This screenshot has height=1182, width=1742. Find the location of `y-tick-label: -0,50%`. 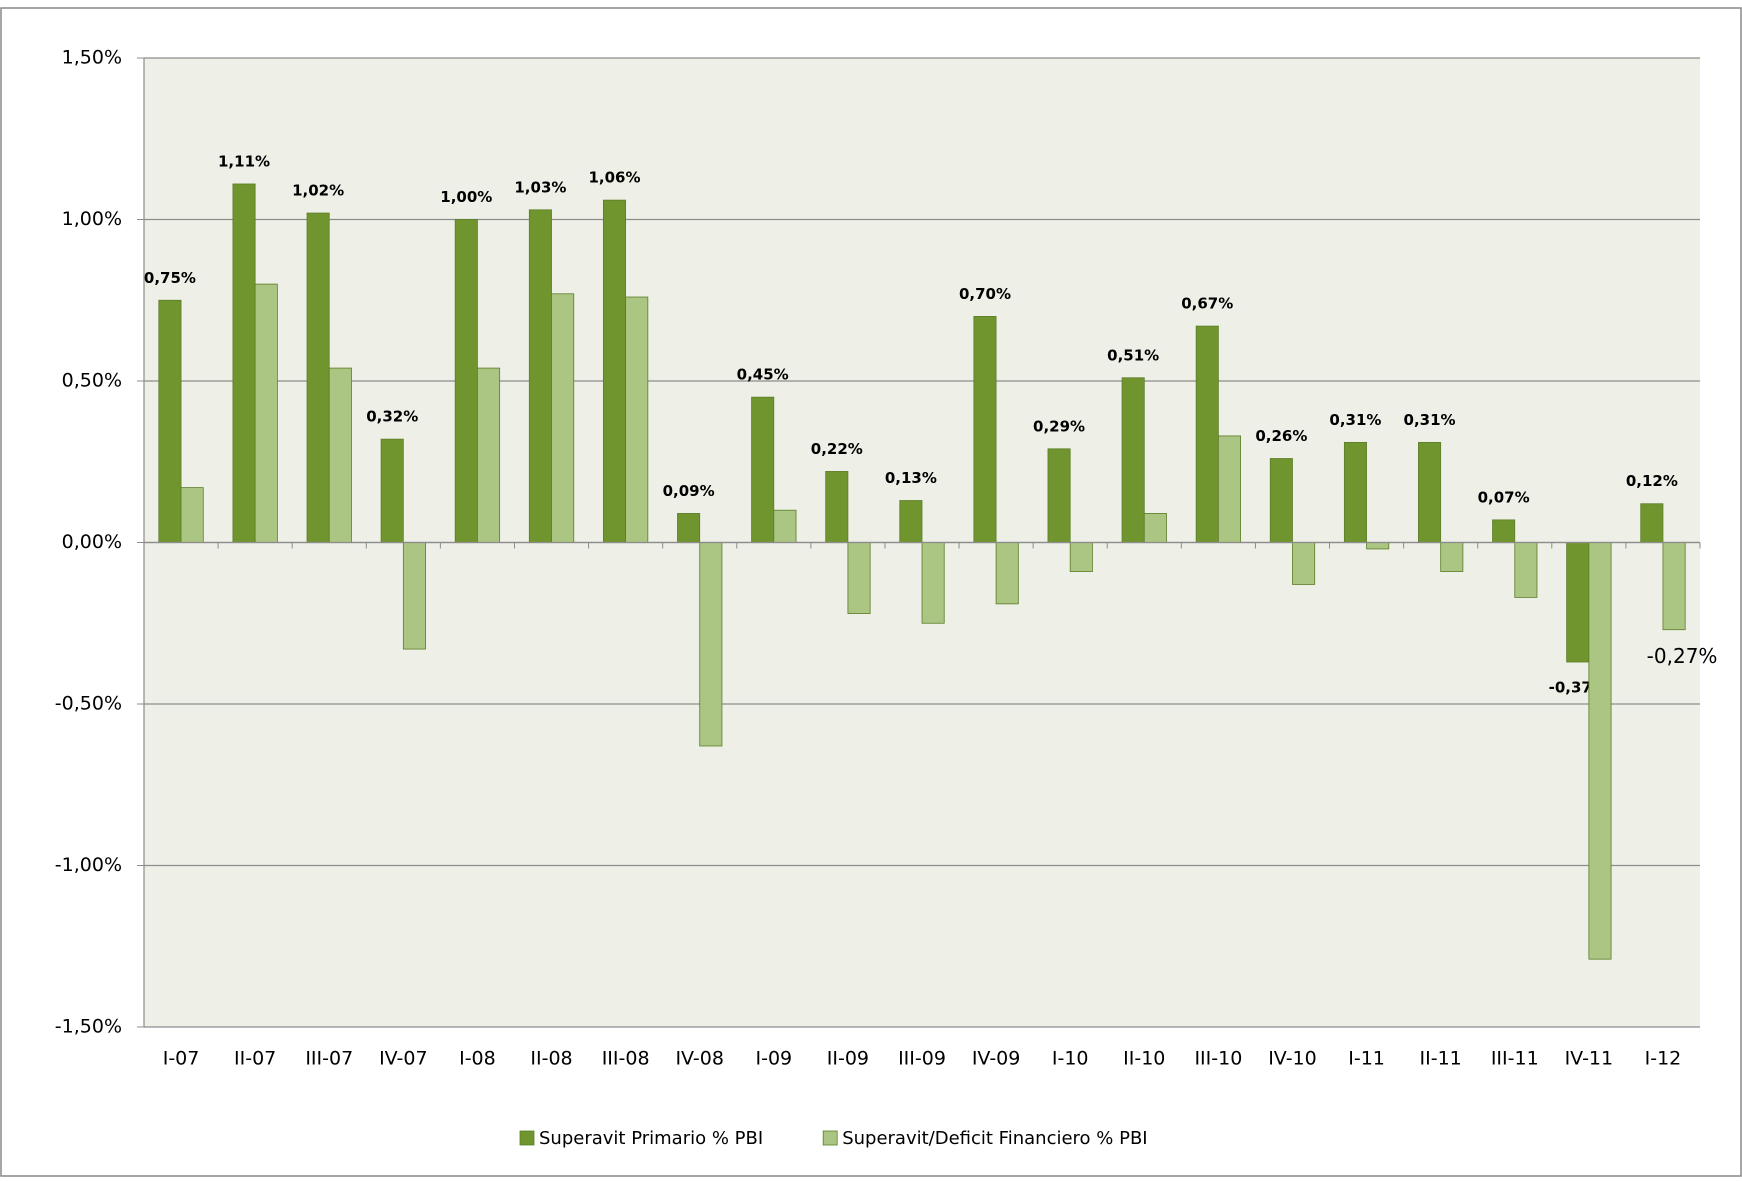

y-tick-label: -0,50% is located at coordinates (88, 704).